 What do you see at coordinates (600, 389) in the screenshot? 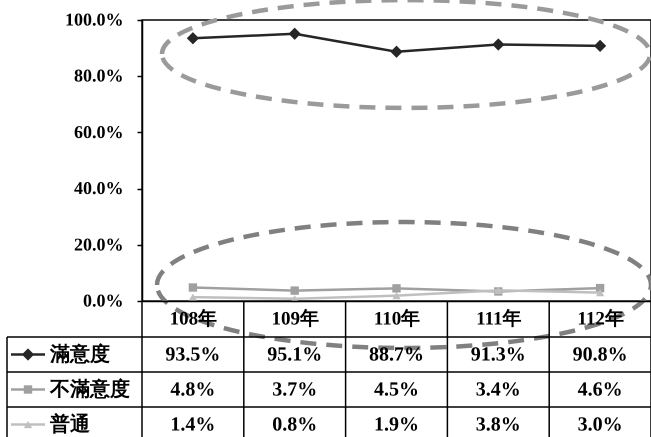
I see `data-label: 4.6%` at bounding box center [600, 389].